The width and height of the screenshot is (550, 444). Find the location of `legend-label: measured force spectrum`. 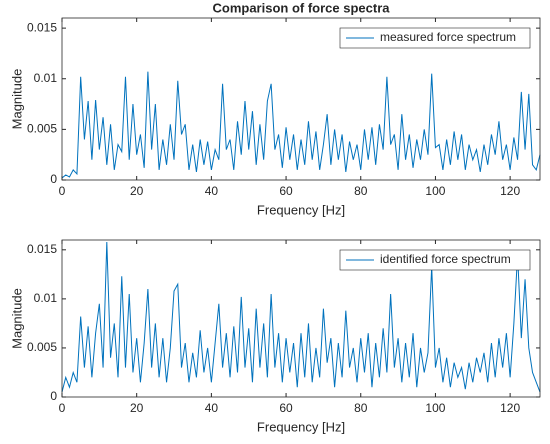

legend-label: measured force spectrum is located at coordinates (448, 37).